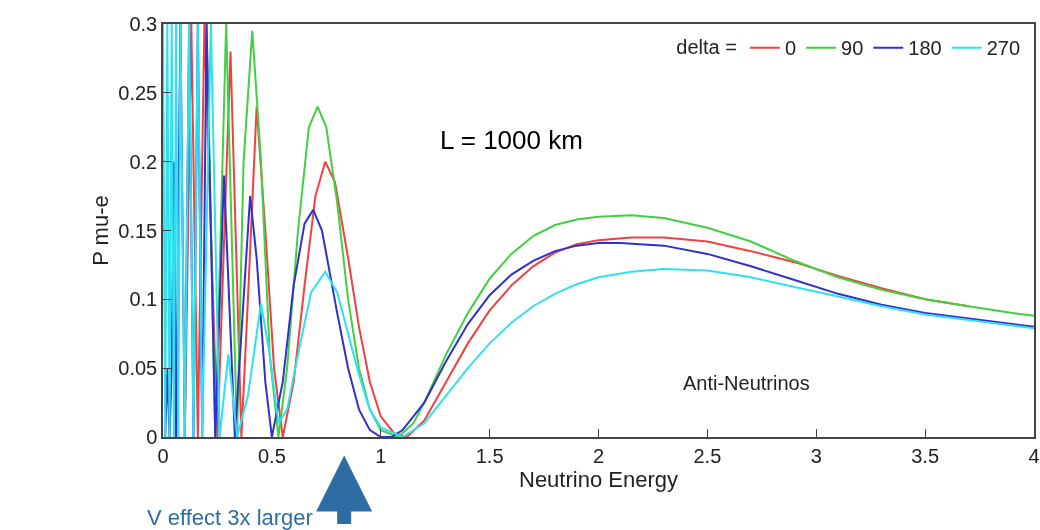 This screenshot has width=1040, height=530. What do you see at coordinates (706, 47) in the screenshot?
I see `legend-title: delta =` at bounding box center [706, 47].